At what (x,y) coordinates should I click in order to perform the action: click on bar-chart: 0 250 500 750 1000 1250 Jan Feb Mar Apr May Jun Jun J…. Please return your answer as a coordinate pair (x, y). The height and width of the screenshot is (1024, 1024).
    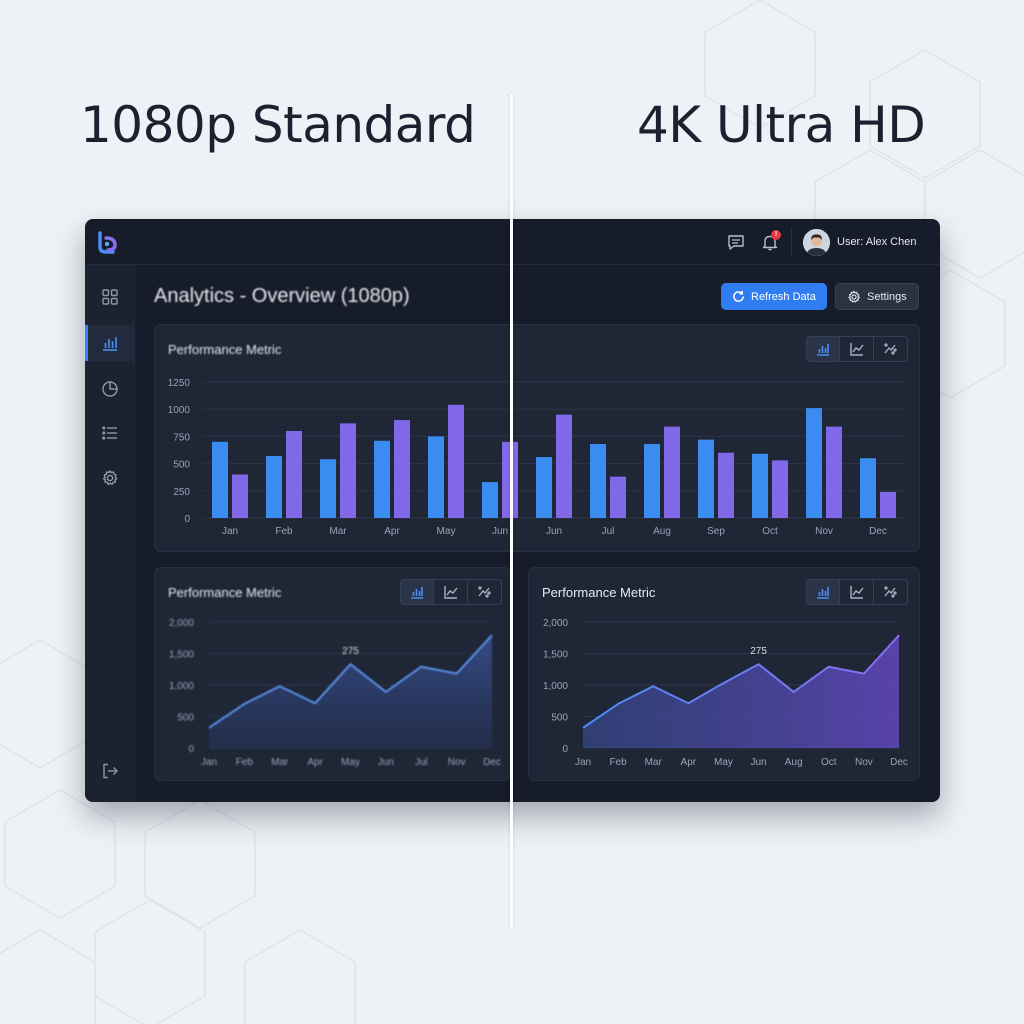
    Looking at the image, I should click on (536, 457).